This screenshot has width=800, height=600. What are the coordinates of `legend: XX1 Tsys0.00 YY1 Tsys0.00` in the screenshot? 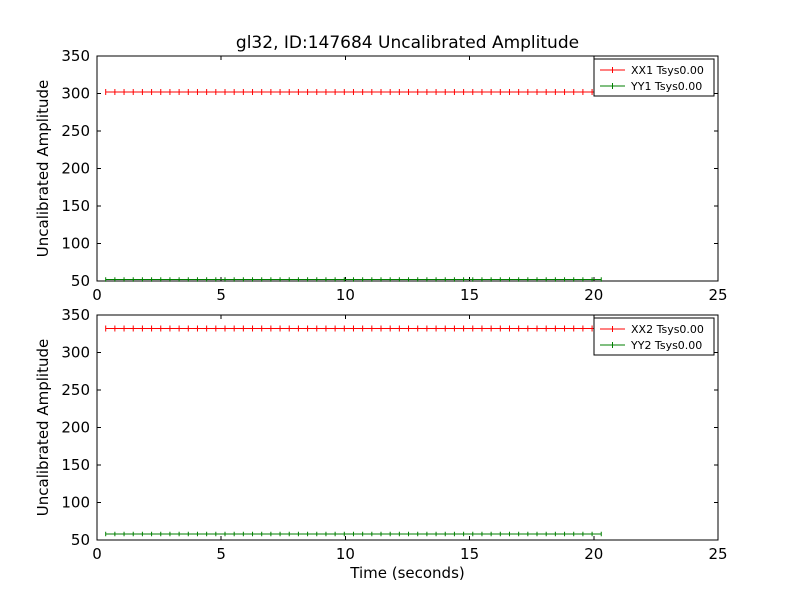 It's located at (654, 77).